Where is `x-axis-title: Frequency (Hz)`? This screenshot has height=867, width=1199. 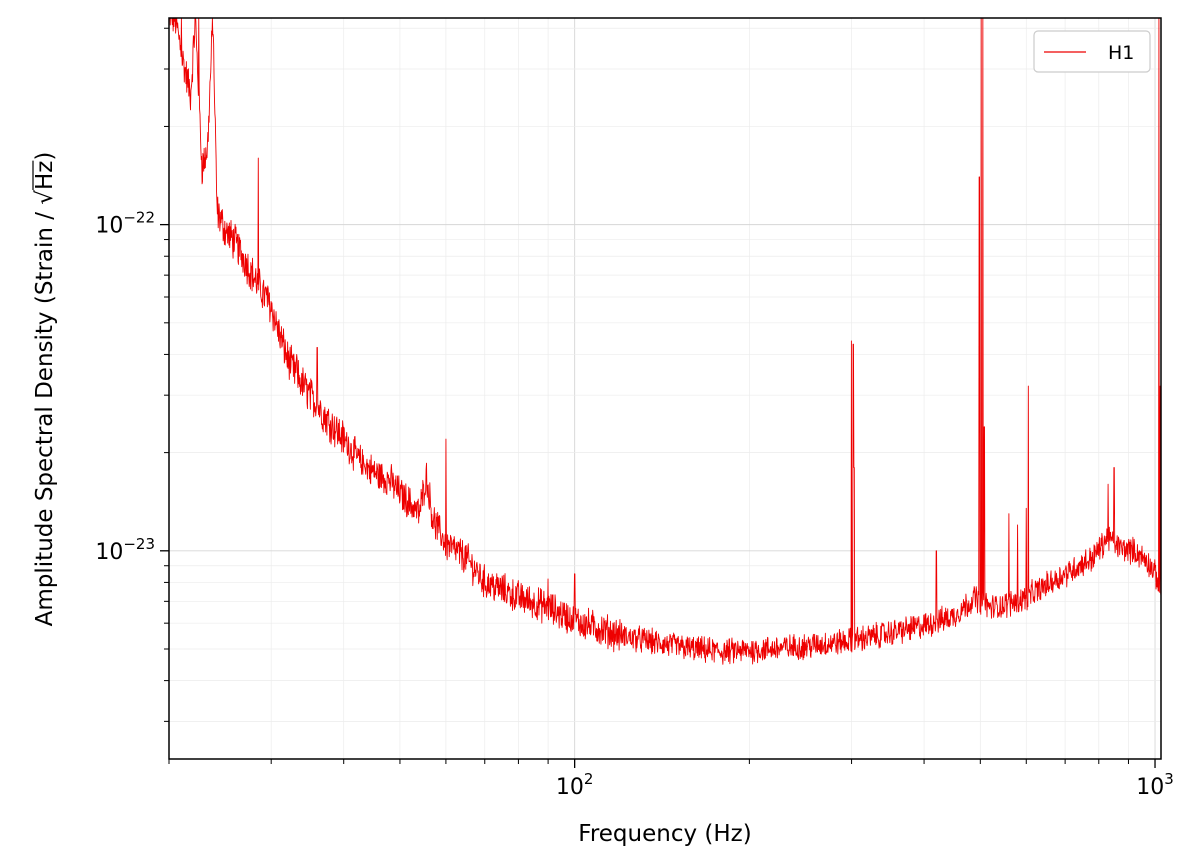 x-axis-title: Frequency (Hz) is located at coordinates (664, 834).